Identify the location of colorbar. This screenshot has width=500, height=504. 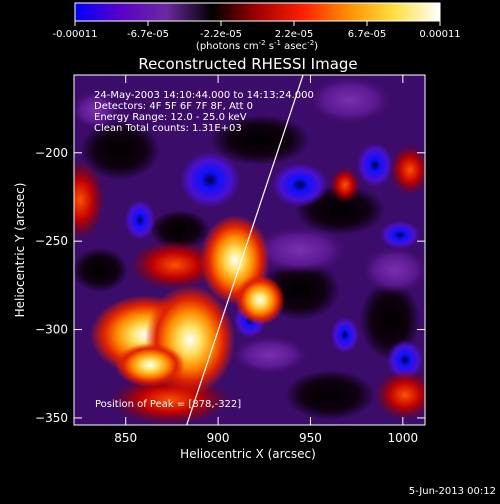
(257, 12).